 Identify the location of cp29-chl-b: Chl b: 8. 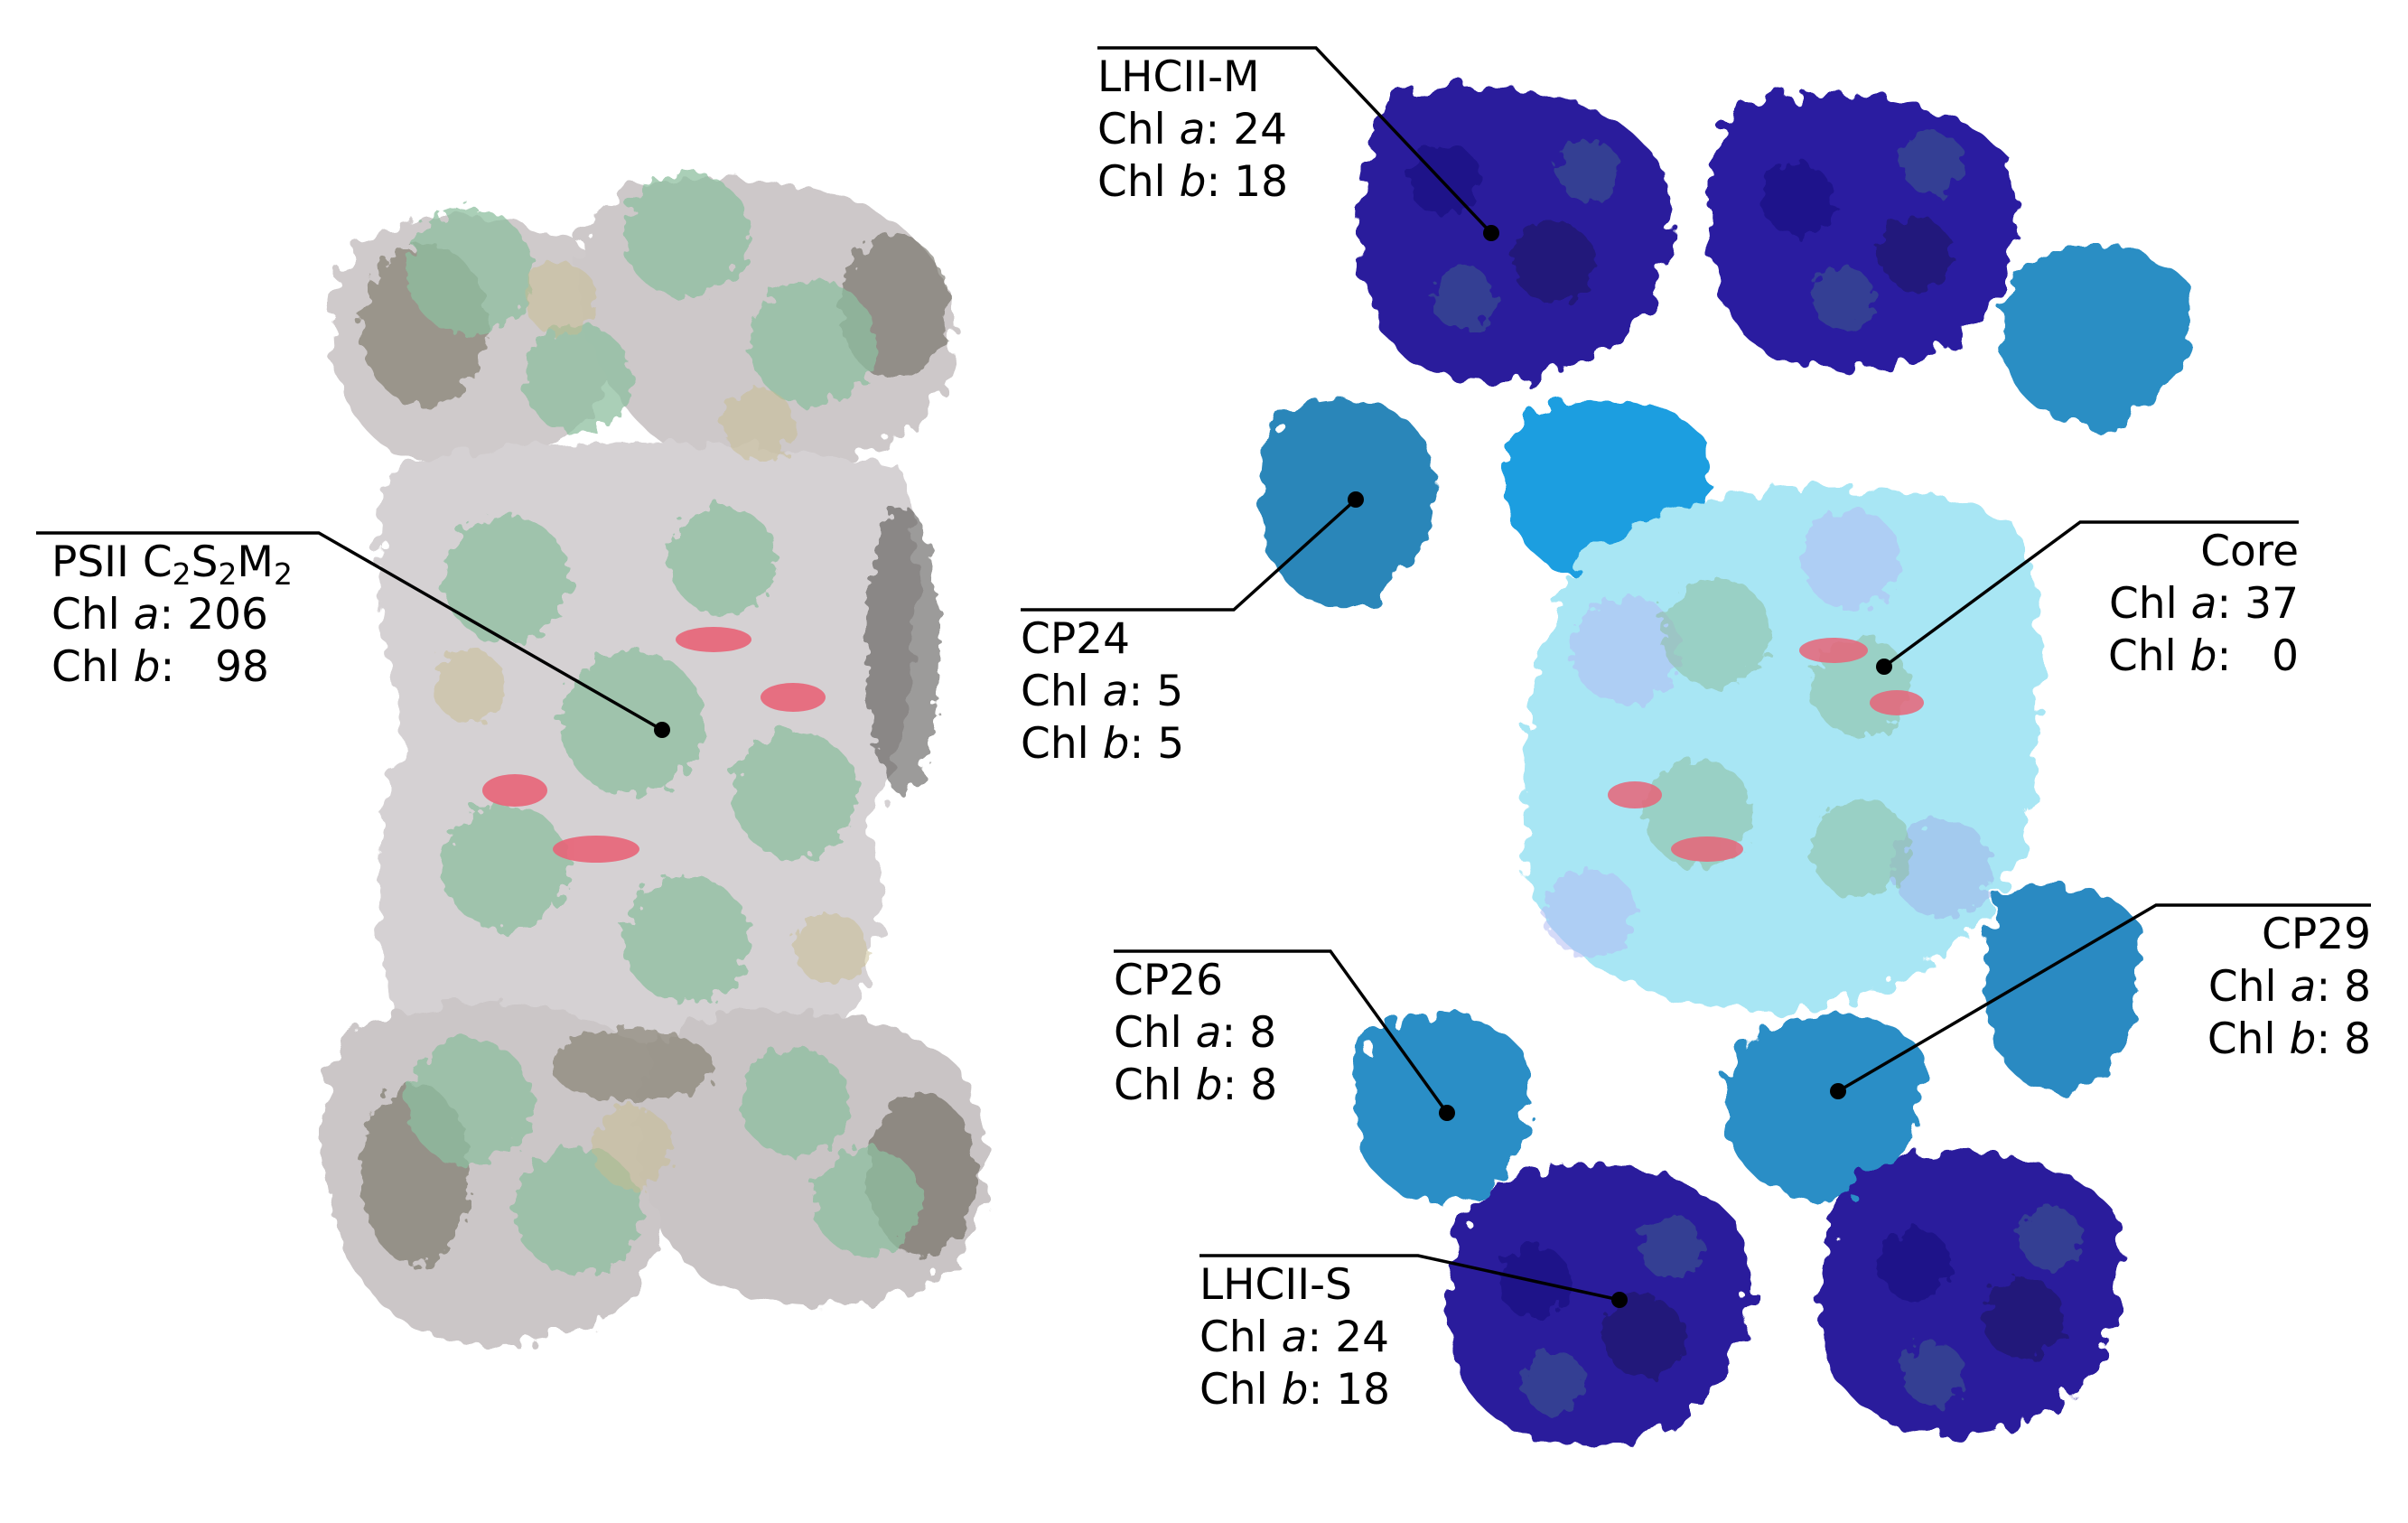
(2289, 1039).